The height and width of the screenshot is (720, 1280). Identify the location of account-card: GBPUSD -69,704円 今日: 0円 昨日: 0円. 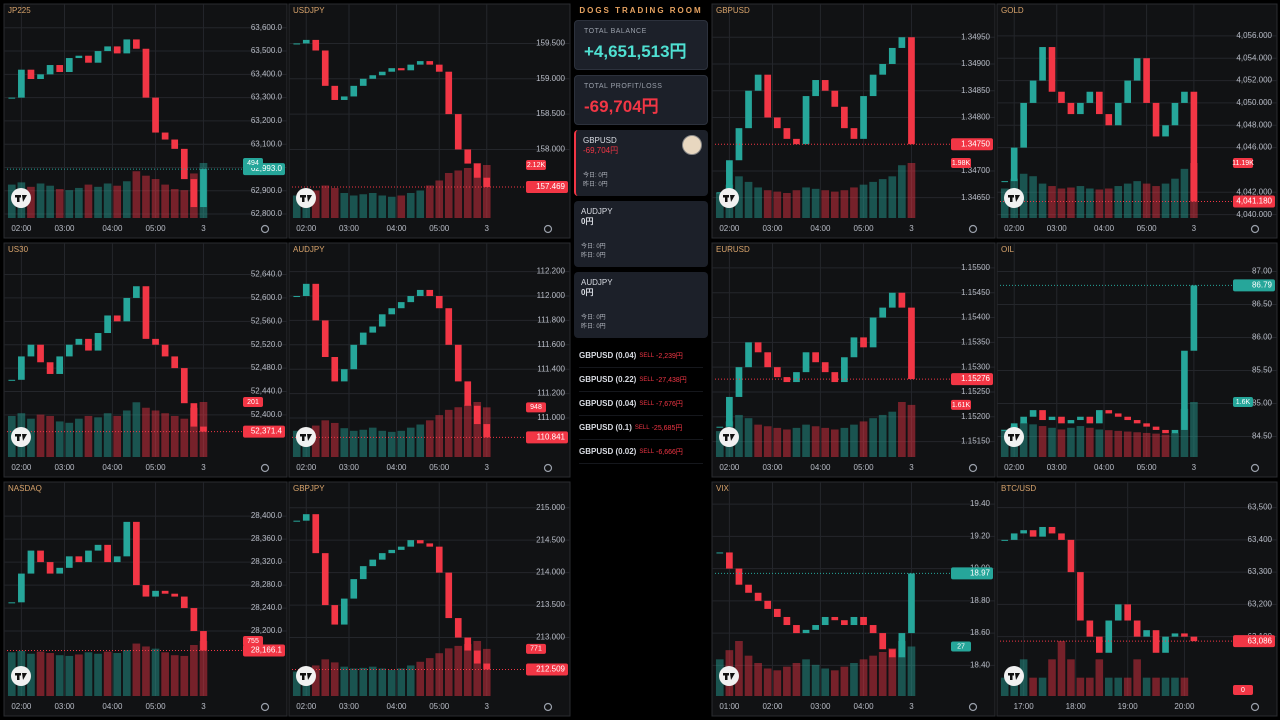
(641, 163).